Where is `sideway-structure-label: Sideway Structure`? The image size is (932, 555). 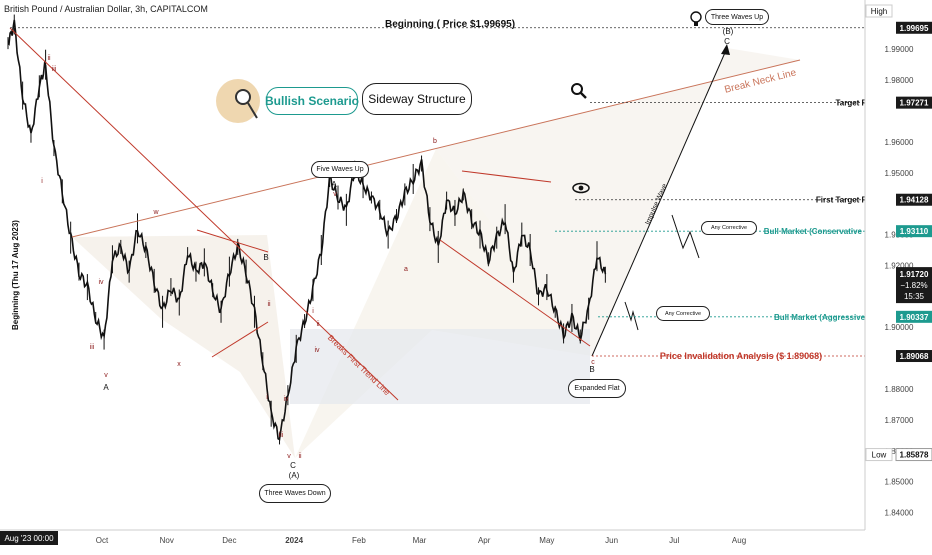 sideway-structure-label: Sideway Structure is located at coordinates (417, 99).